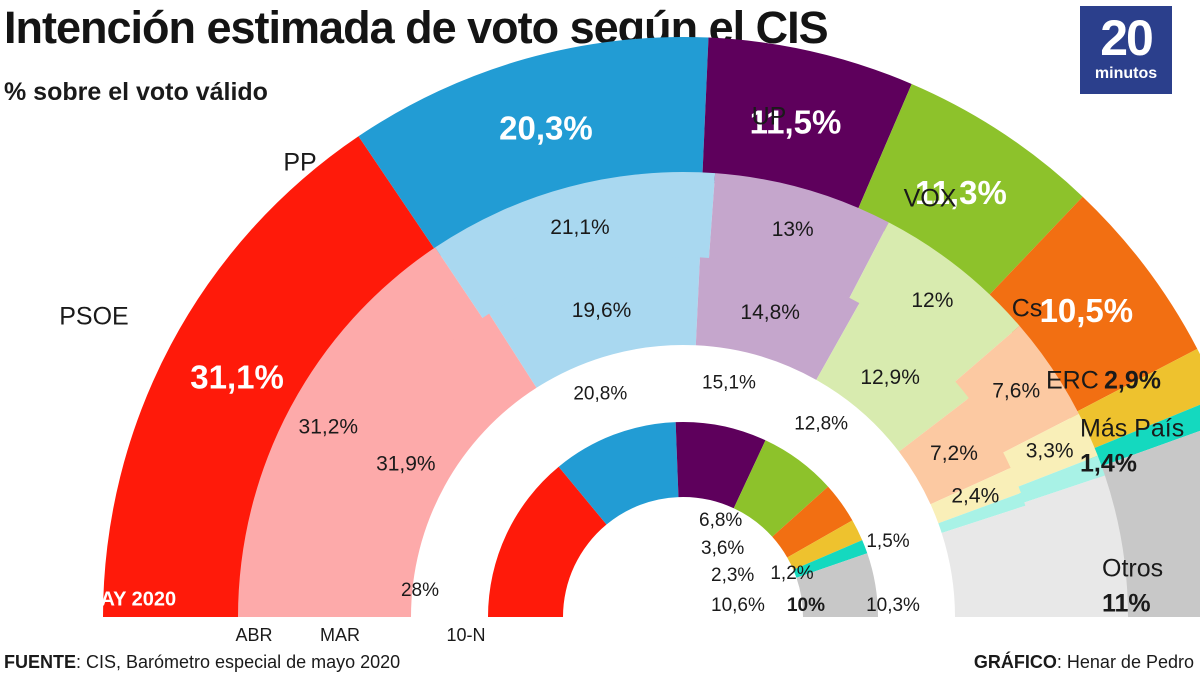  Describe the element at coordinates (1126, 604) in the screenshot. I see `value-label-may-2020-otros: 11%` at that location.